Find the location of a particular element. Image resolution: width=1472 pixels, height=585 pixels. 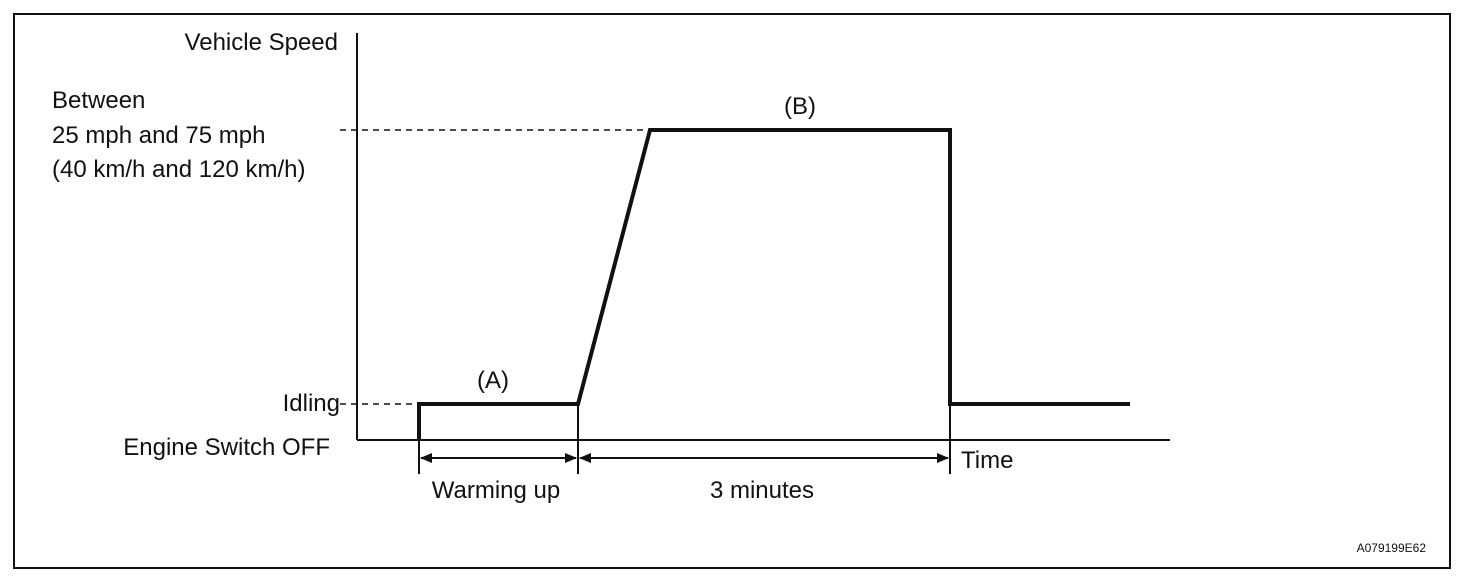

engine-off-label: Engine Switch OFF is located at coordinates (226, 447).